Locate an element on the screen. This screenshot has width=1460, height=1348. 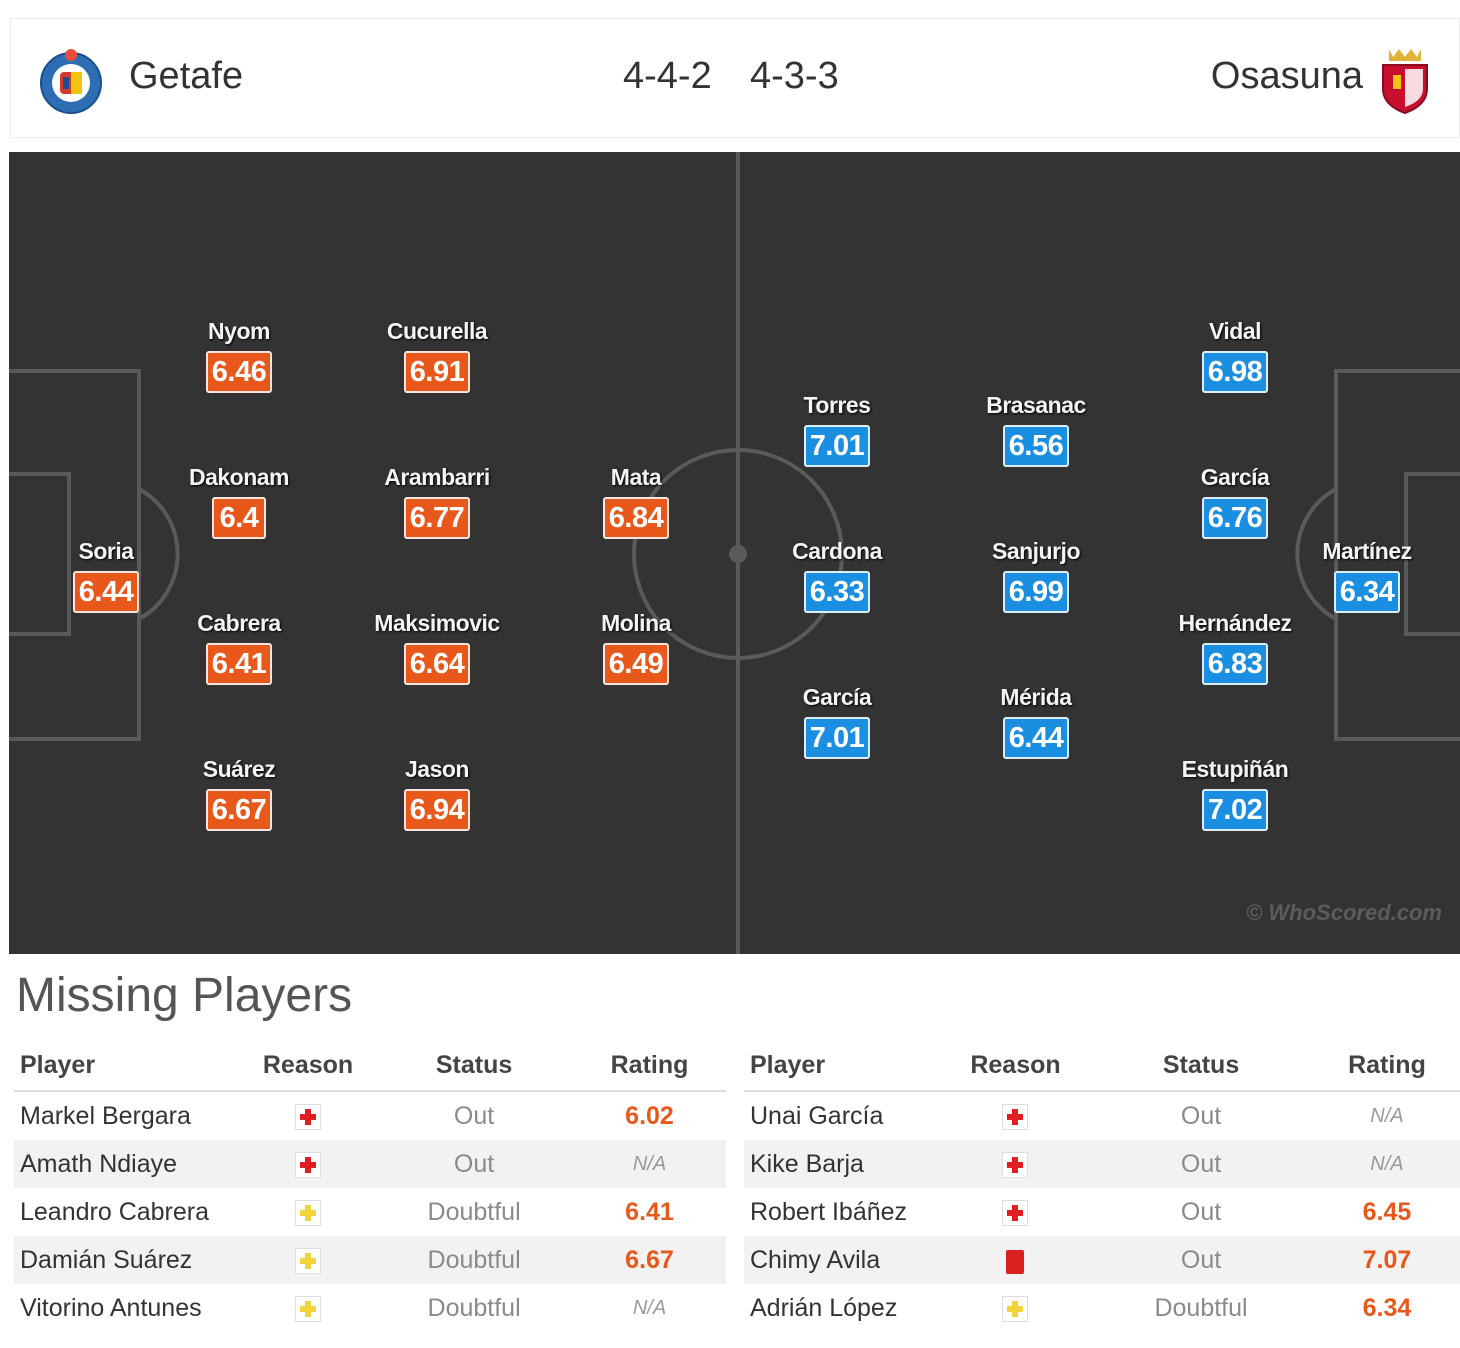
away-player-brasanac: Brasanac 6.56 is located at coordinates (1036, 429).